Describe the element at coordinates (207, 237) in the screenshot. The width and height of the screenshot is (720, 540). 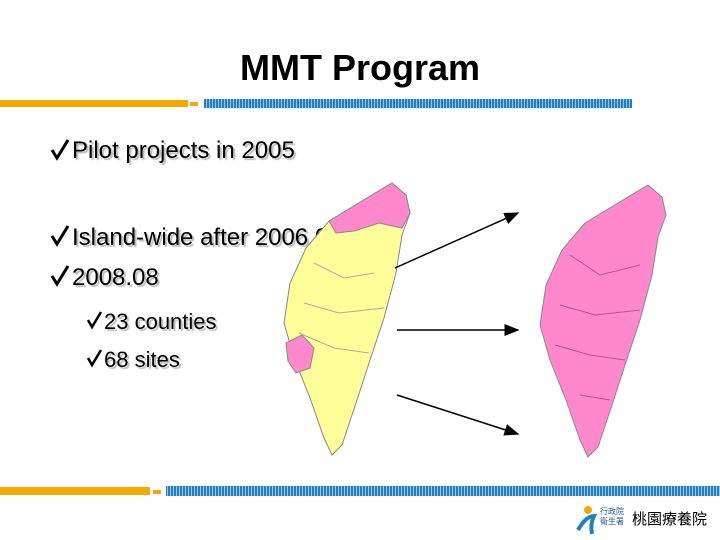
I see `bullet: Island-wide after 2006.07` at that location.